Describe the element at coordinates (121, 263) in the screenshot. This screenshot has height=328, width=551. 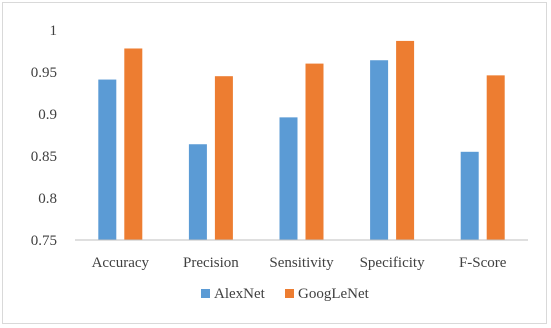
I see `x-category-label: Accuracy` at that location.